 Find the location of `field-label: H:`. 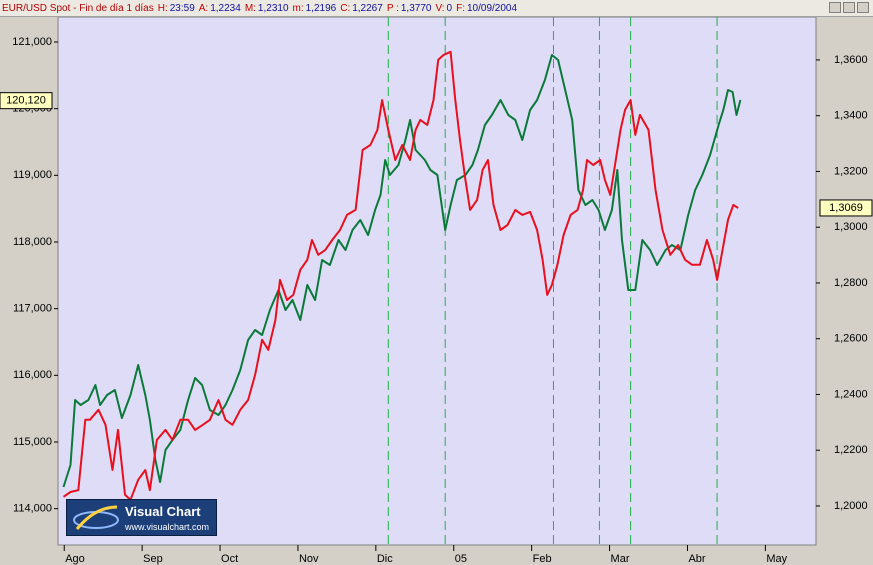

field-label: H: is located at coordinates (162, 8).